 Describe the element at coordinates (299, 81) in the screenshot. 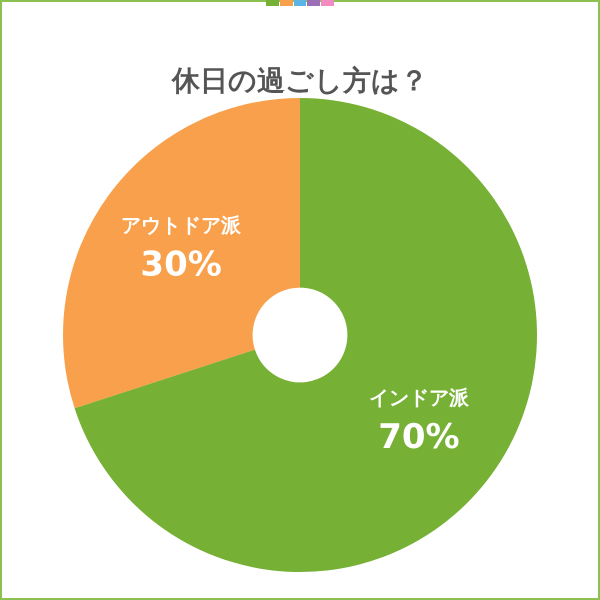

I see `chart-title: 休日の過ごし方は？` at that location.